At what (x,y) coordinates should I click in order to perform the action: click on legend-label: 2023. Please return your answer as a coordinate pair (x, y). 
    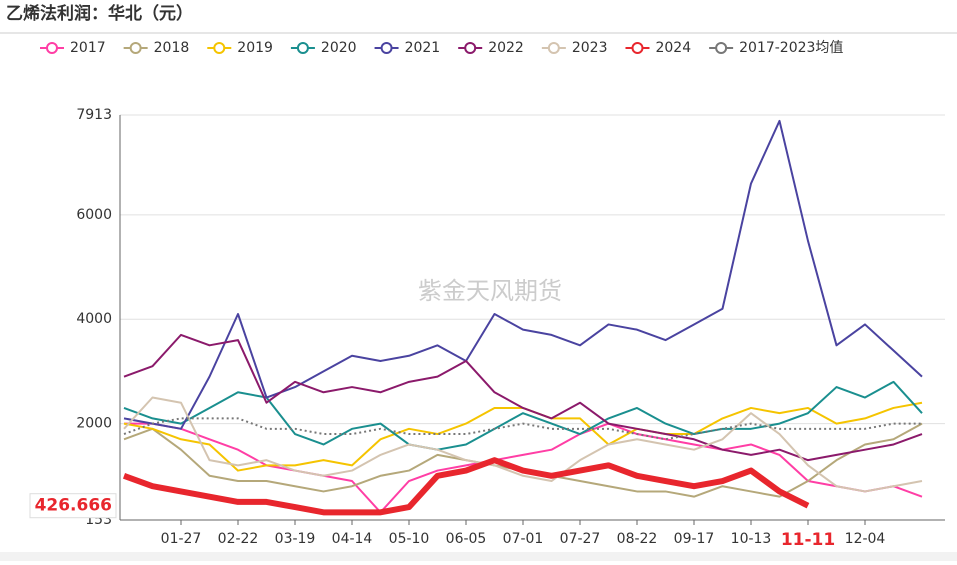
    Looking at the image, I should click on (590, 48).